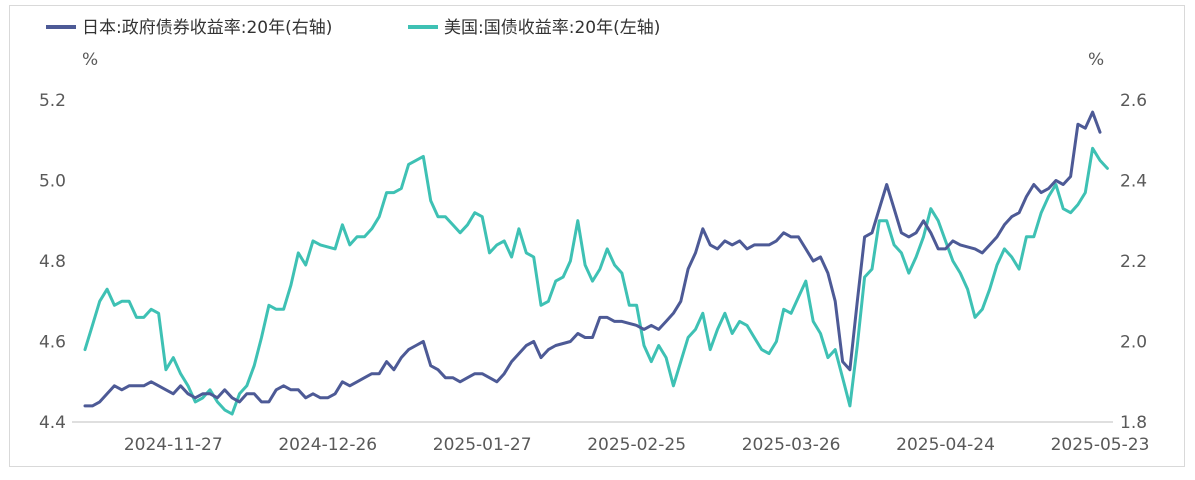 This screenshot has width=1195, height=480. Describe the element at coordinates (52, 343) in the screenshot. I see `left-tick-label: 4.6` at that location.